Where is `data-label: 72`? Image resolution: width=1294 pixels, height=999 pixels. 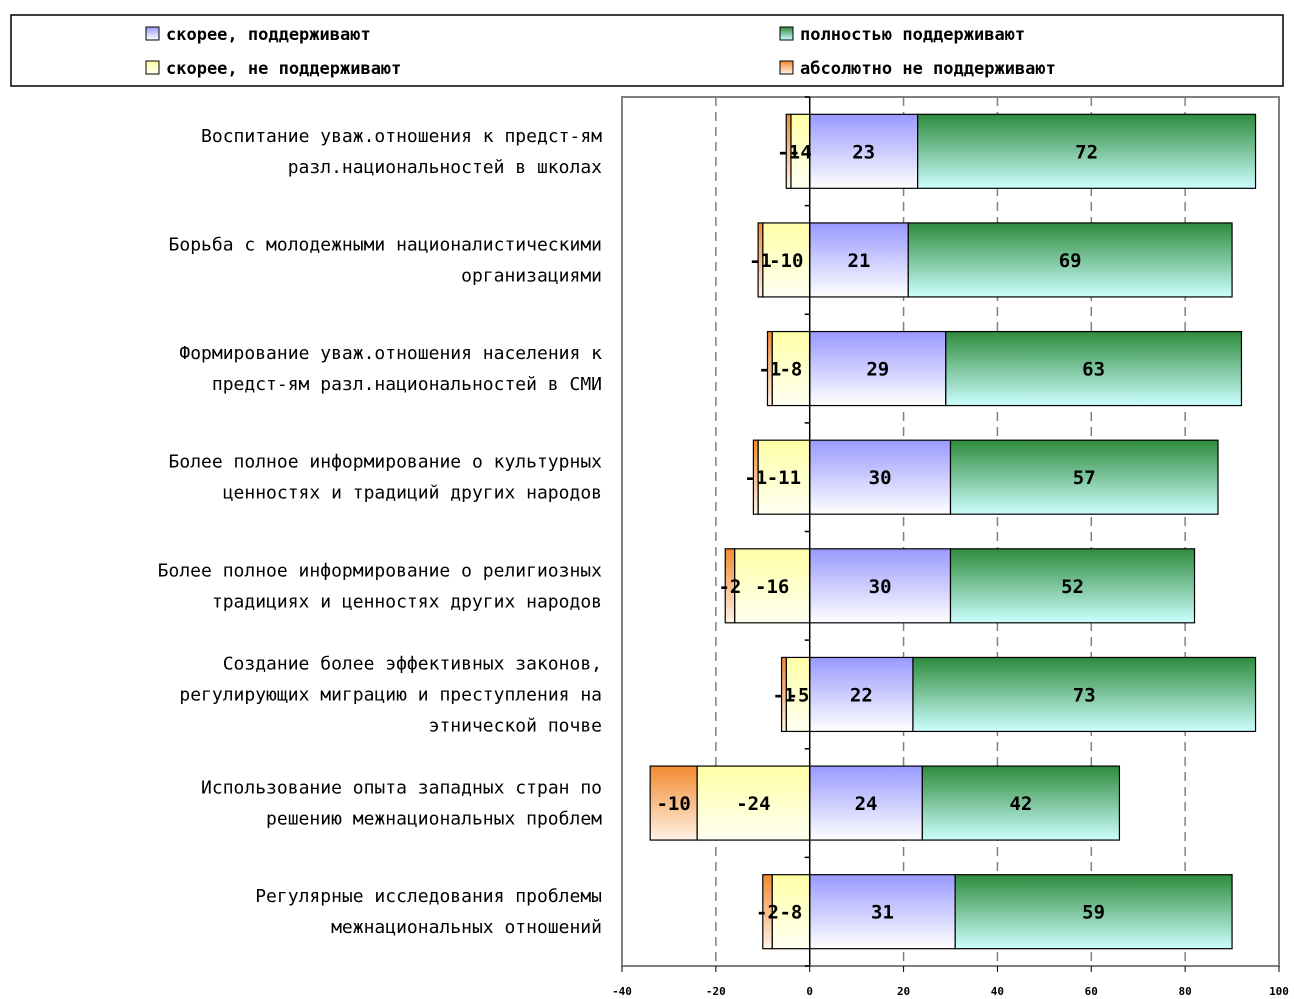 data-label: 72 is located at coordinates (1086, 152).